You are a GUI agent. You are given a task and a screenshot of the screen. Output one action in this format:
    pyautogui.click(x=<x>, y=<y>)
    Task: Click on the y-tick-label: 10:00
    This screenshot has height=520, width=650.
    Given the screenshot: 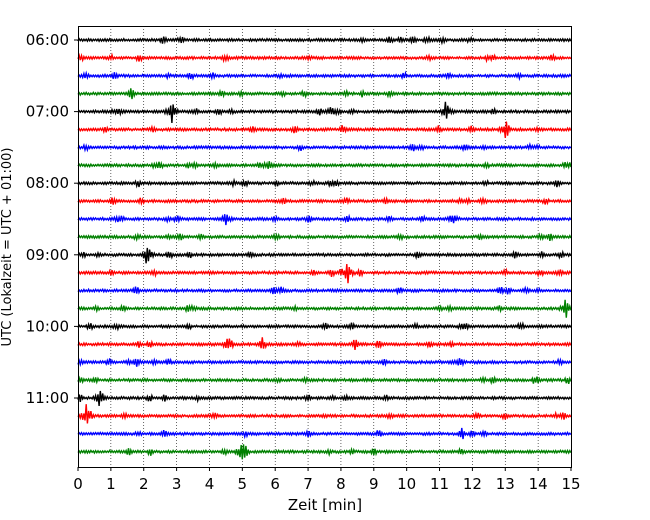 What is the action you would take?
    pyautogui.click(x=47, y=326)
    